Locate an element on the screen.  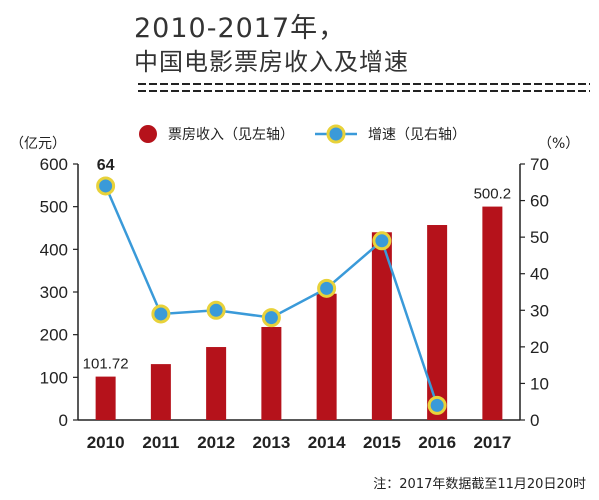
left-axis-tick-label: 100 is located at coordinates (54, 377).